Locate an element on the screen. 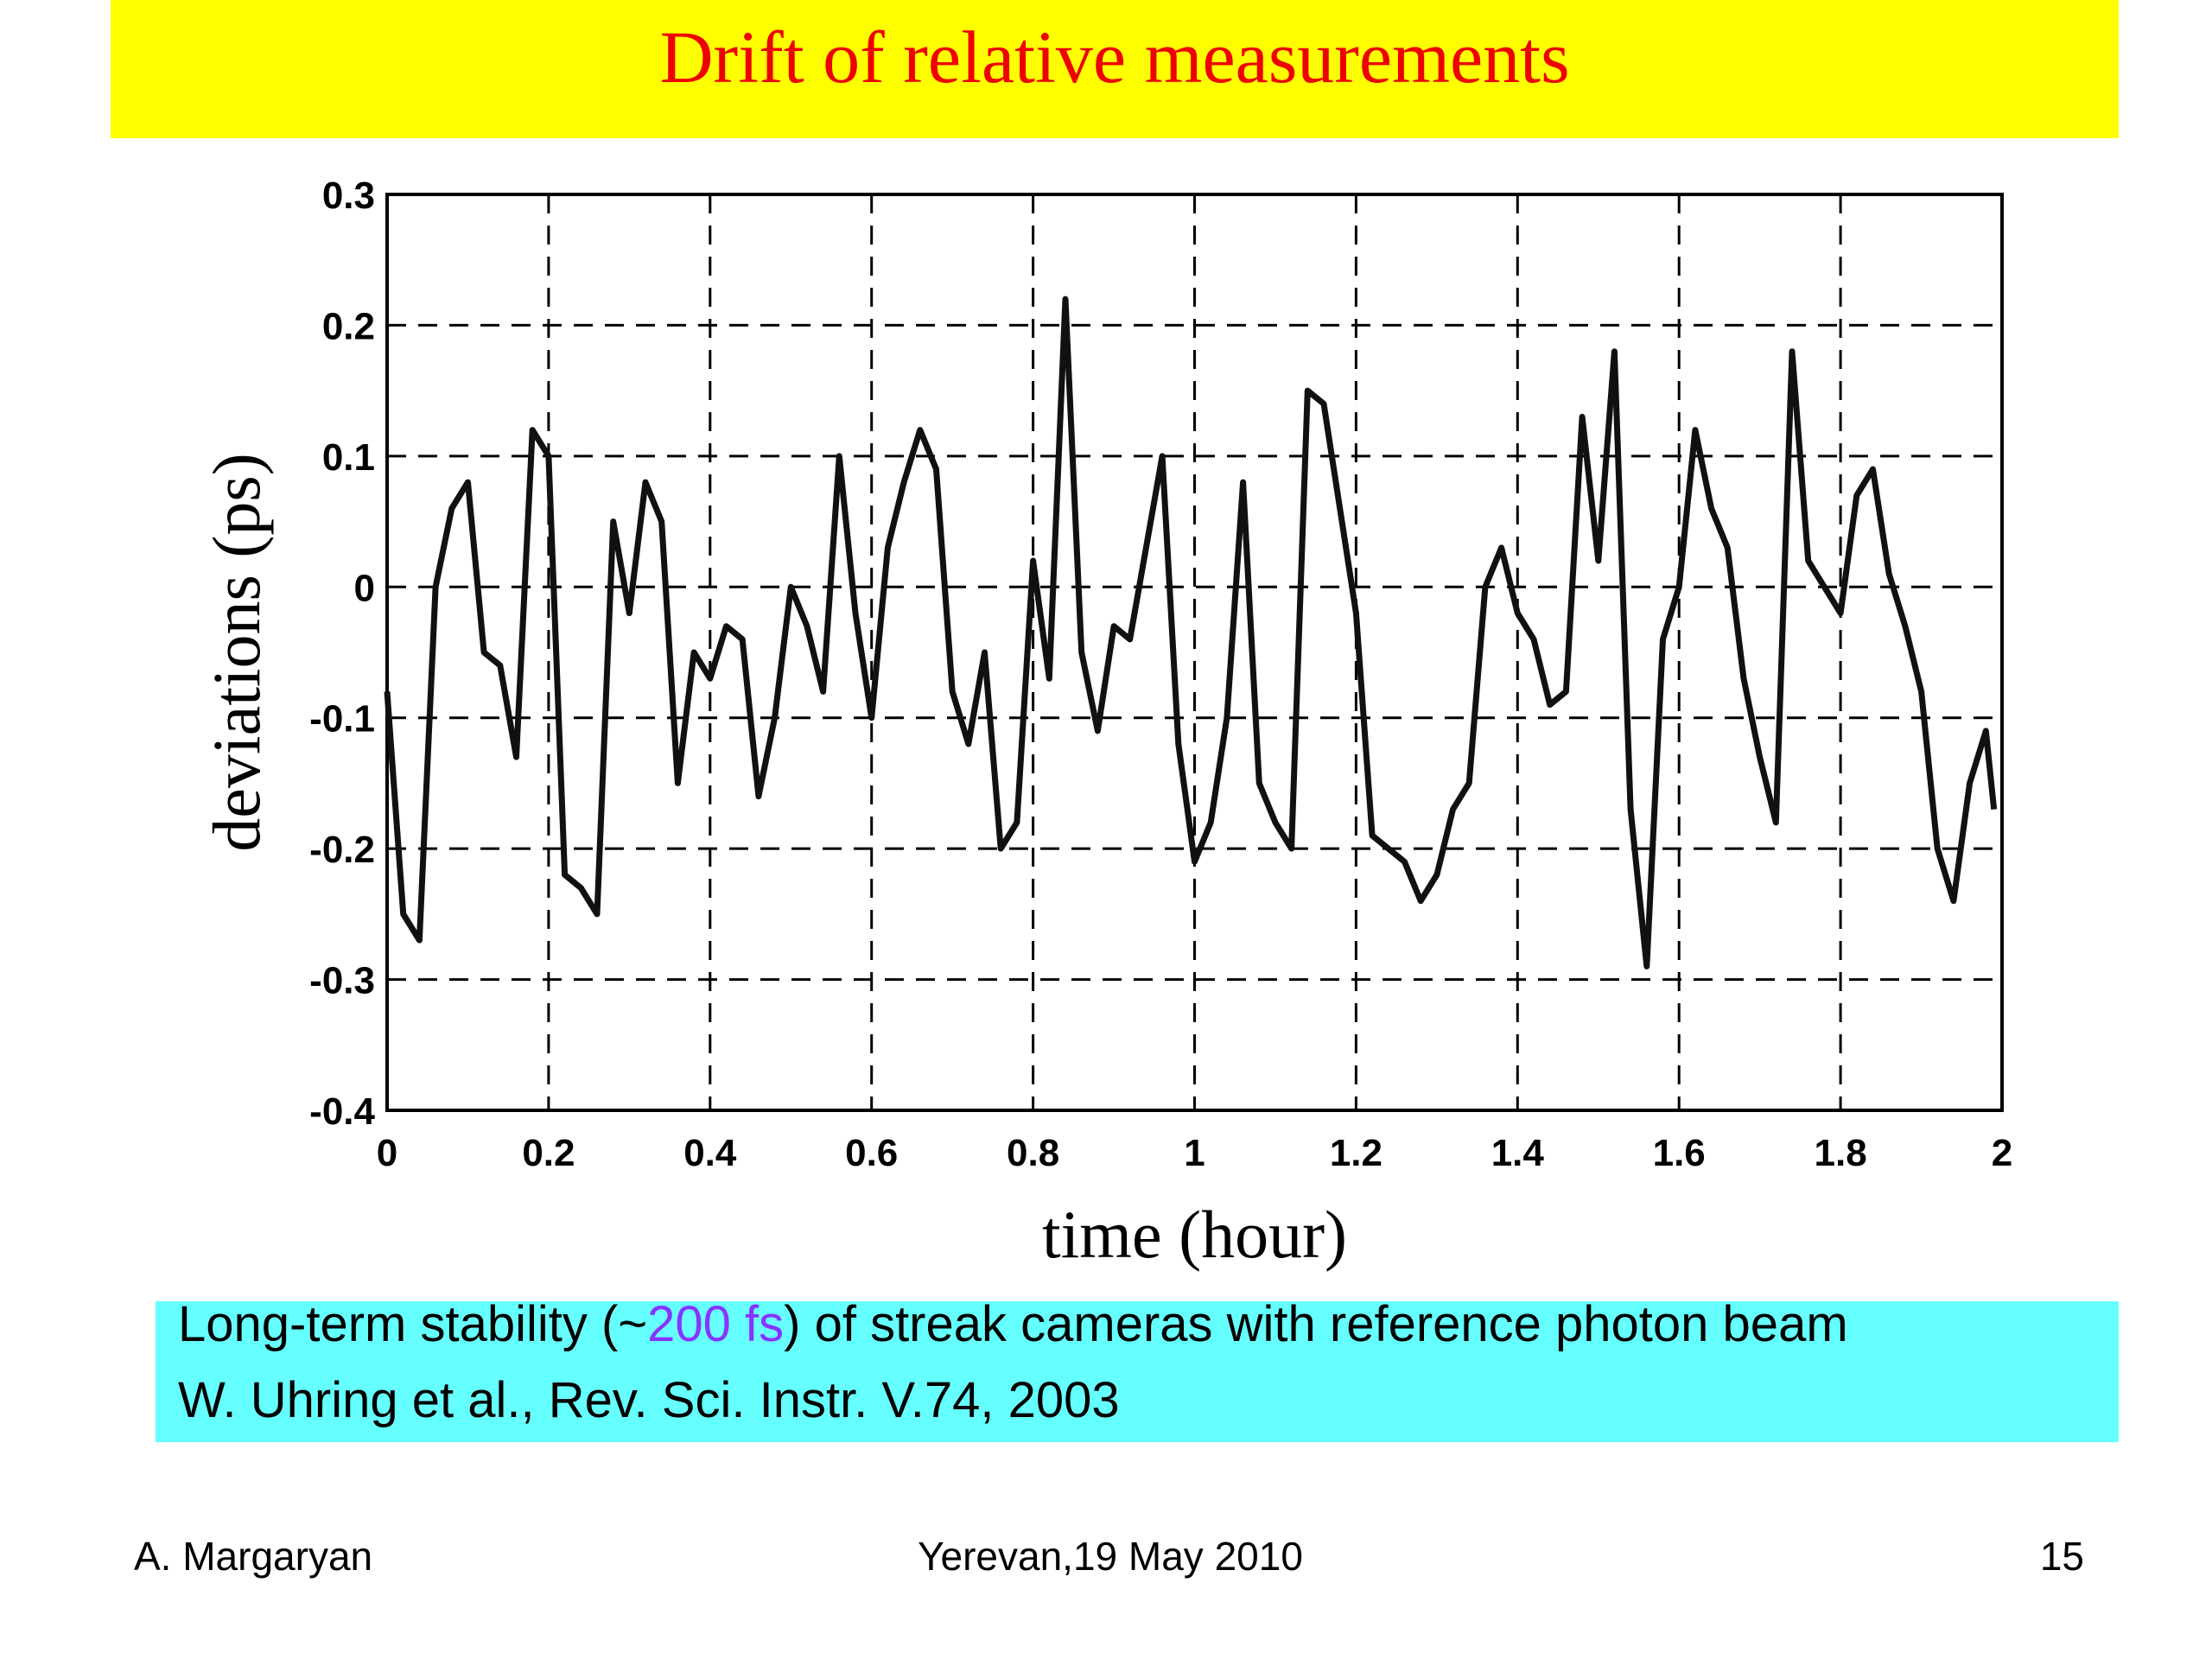 This screenshot has width=2212, height=1659. footer-author: A. Margaryan is located at coordinates (253, 1556).